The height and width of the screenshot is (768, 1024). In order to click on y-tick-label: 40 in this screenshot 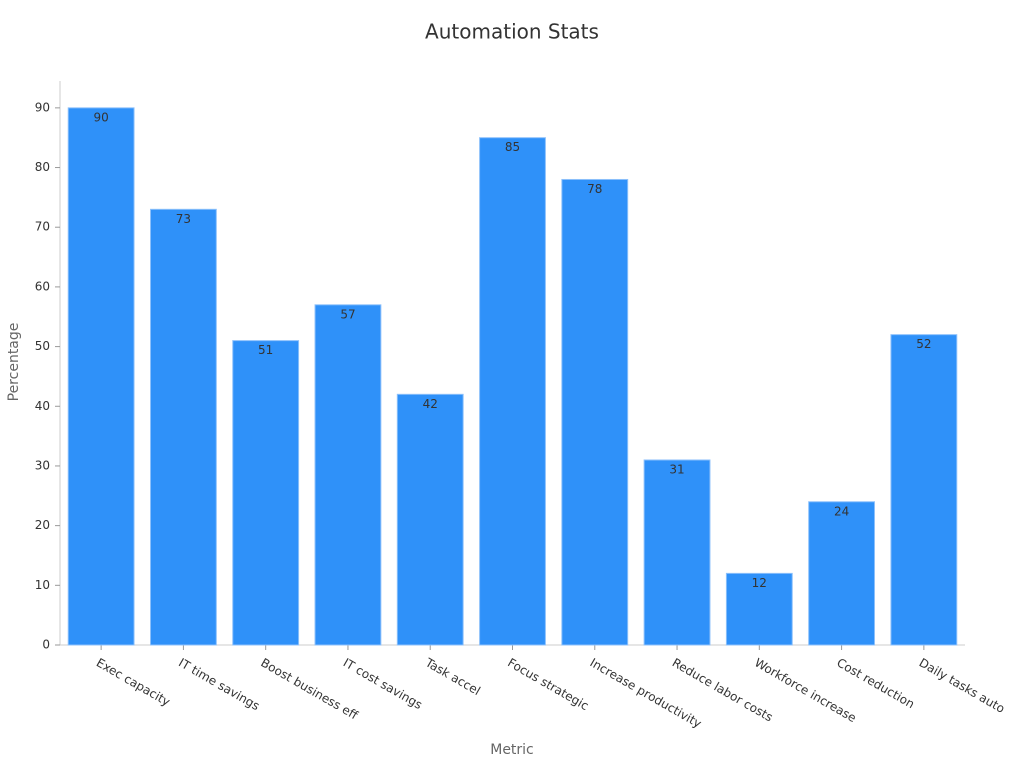, I will do `click(42, 406)`.